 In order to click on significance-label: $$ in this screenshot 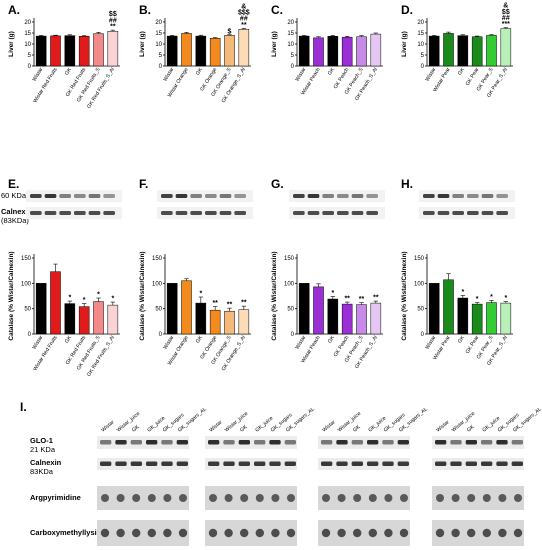, I will do `click(506, 12)`.